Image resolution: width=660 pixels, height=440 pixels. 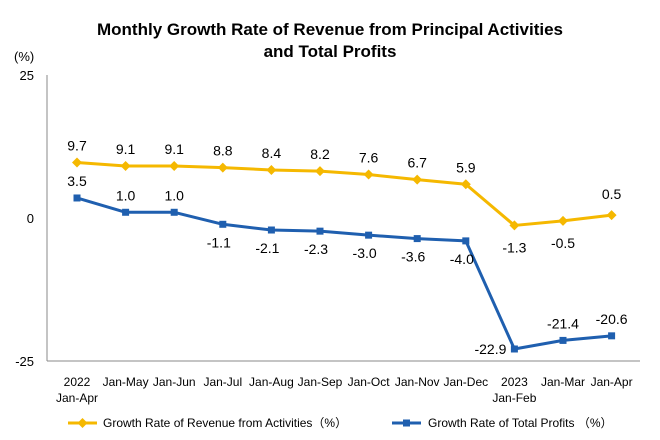 I want to click on revenue-data-label: 6.7, so click(x=417, y=163).